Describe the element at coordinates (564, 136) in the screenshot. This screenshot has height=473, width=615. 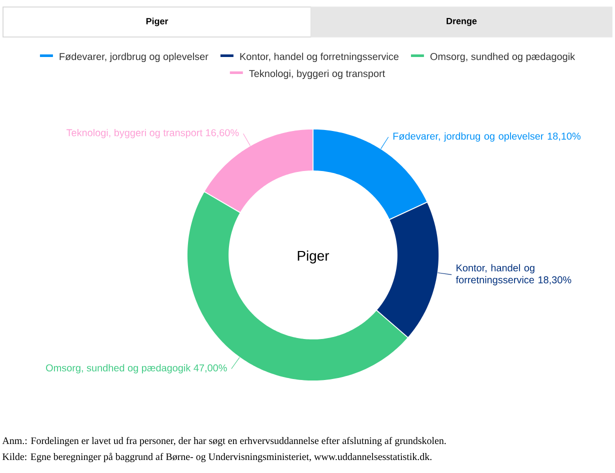
I see `data-label: 18,10%` at that location.